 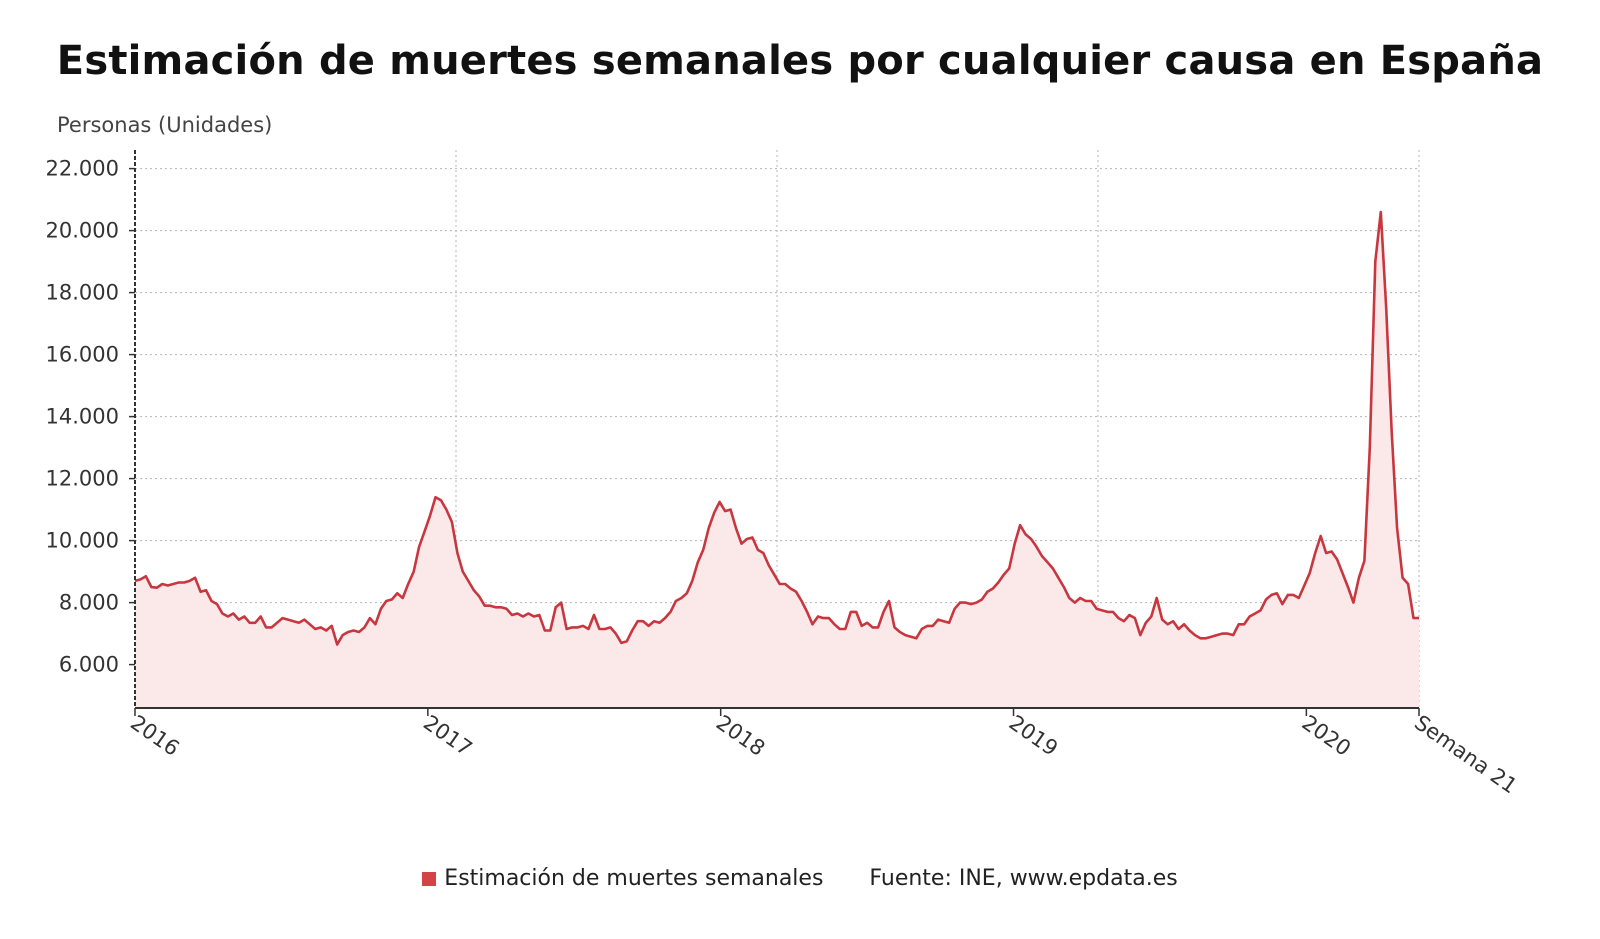 What do you see at coordinates (82, 541) in the screenshot?
I see `y-tick-label-2: 10.000` at bounding box center [82, 541].